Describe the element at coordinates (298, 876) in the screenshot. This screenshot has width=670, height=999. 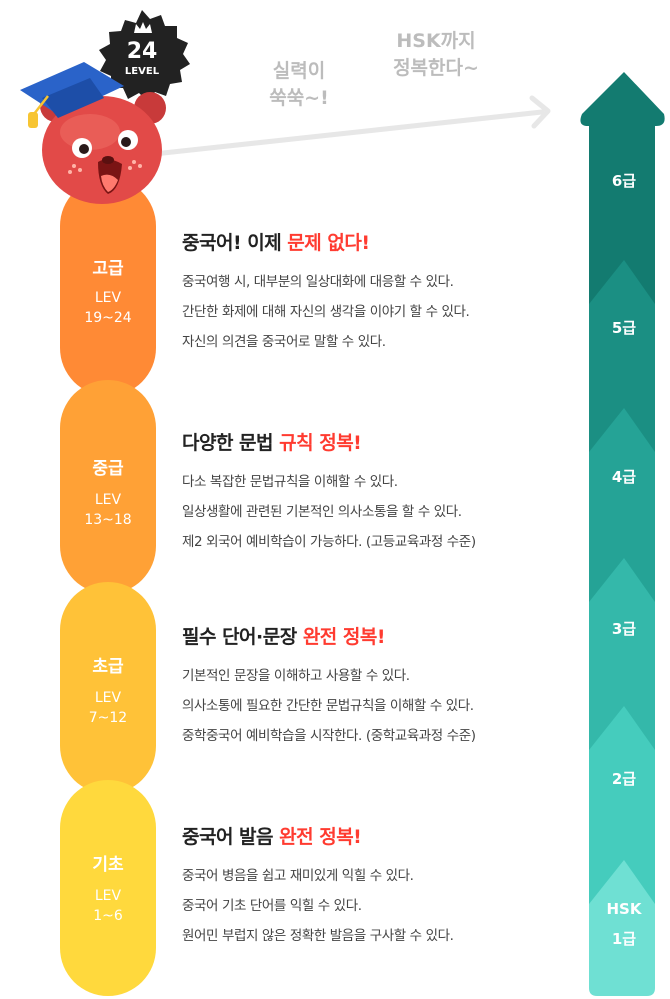
I see `description-line: 중국어 병음을 쉽고 재미있게 익힐 수 있다.` at that location.